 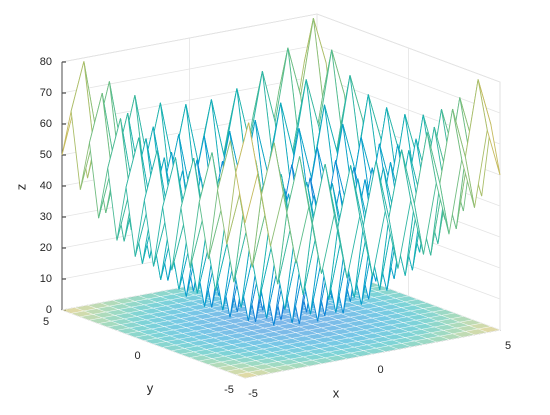 I want to click on z-tick-label: 40, so click(x=46, y=186).